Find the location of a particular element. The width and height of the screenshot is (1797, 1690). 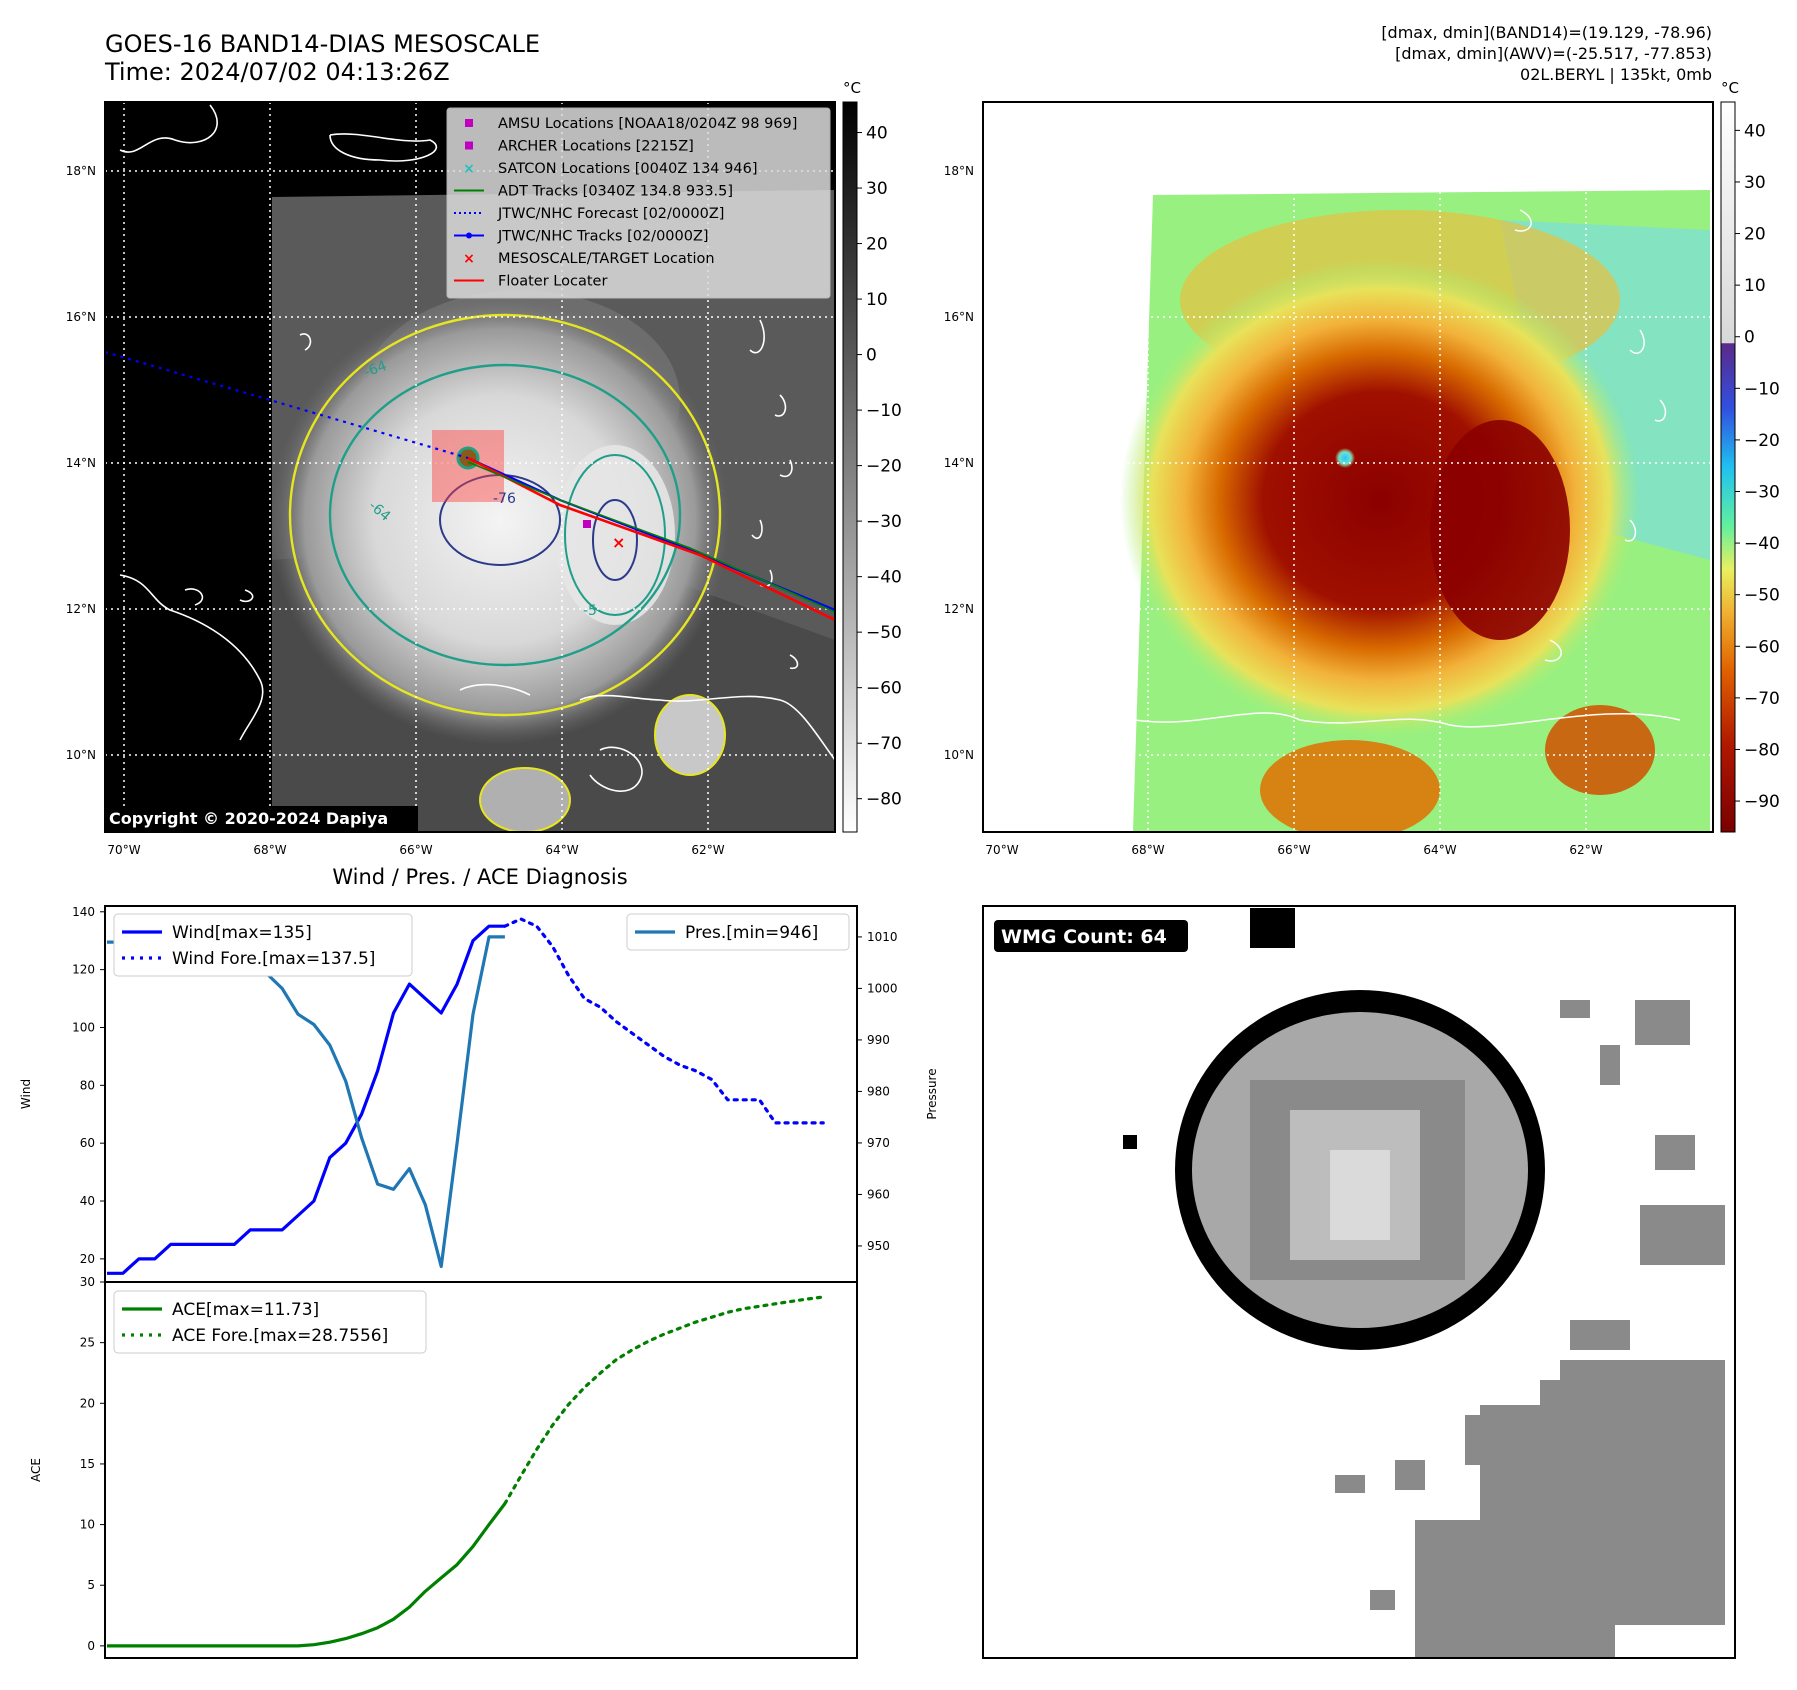

contour-label-4: -5 is located at coordinates (590, 611).